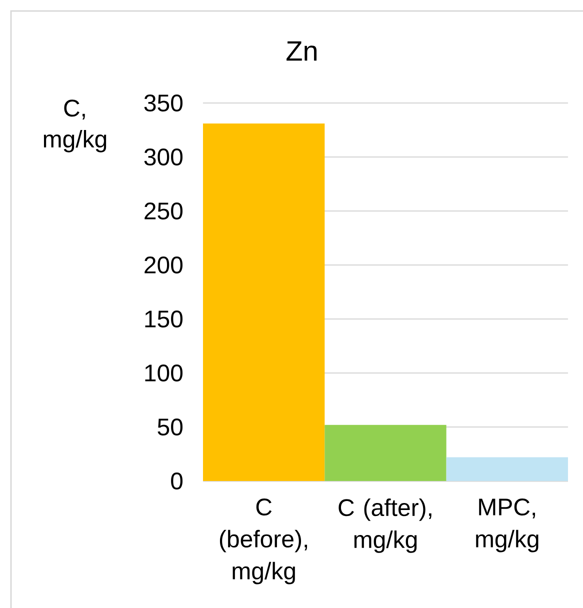  Describe the element at coordinates (75, 126) in the screenshot. I see `y-axis-title: C, mg/kg` at that location.